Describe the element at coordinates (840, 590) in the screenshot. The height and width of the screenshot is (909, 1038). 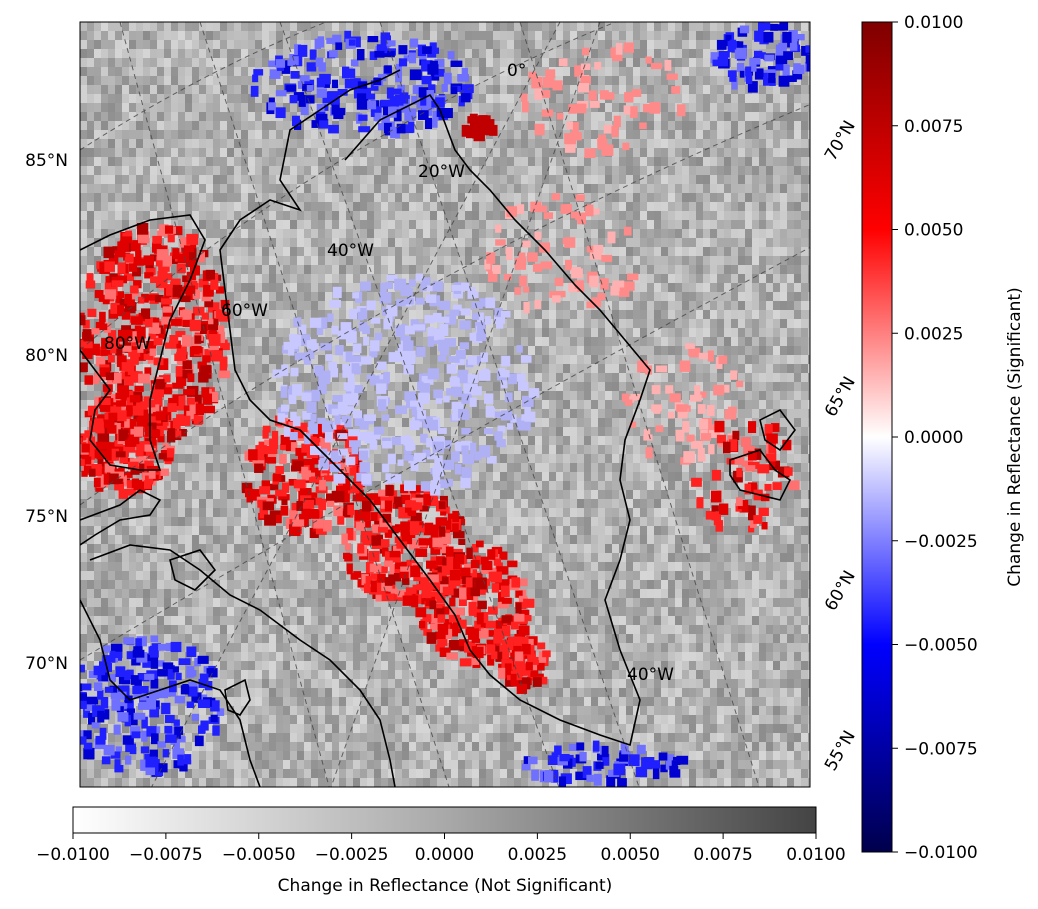
I see `lat-label-right-60n: 60°N` at that location.